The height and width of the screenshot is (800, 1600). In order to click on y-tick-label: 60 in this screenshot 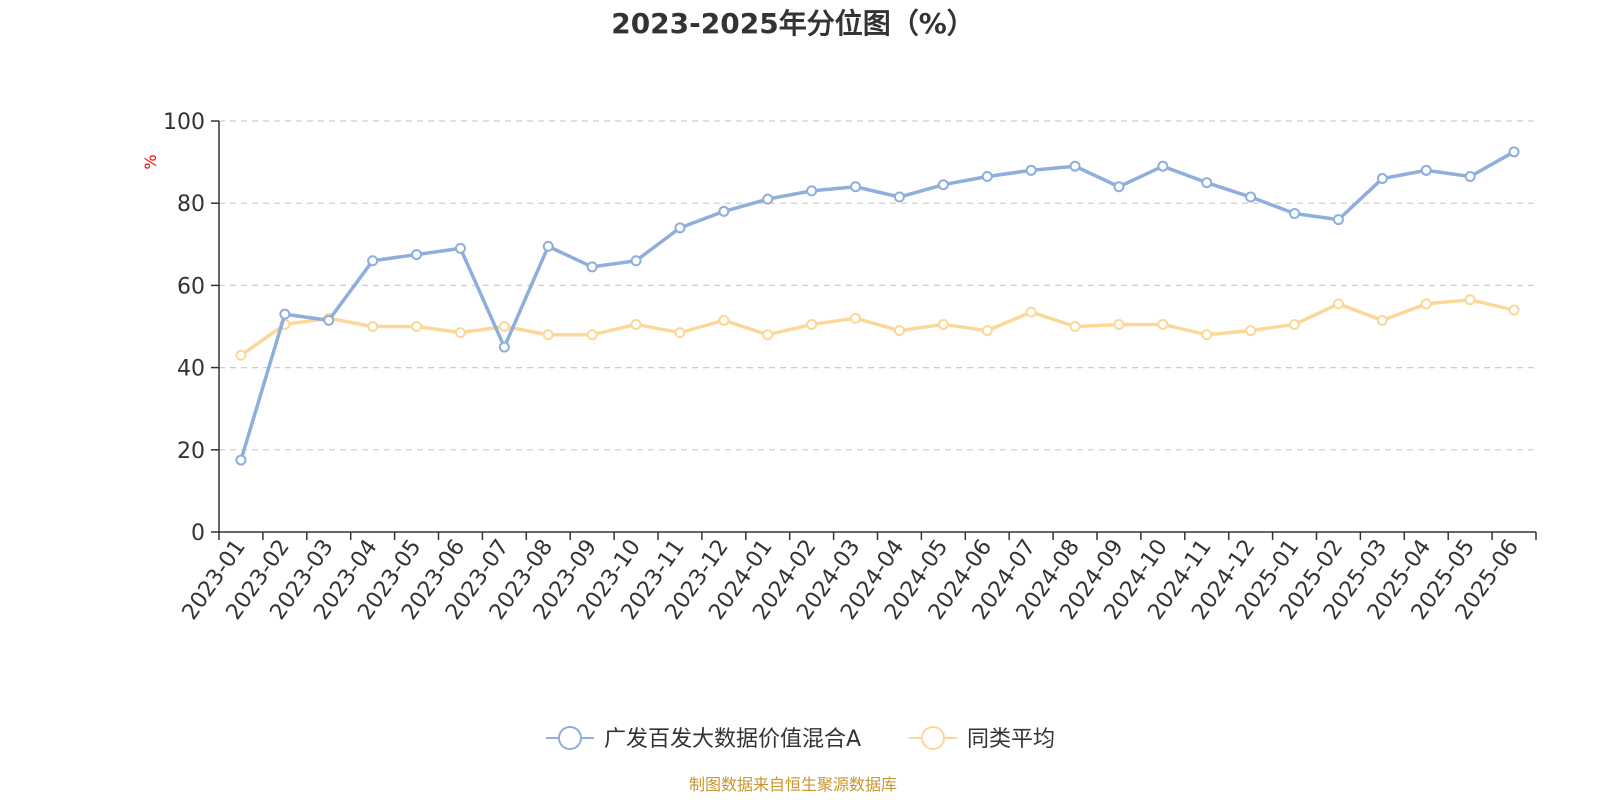, I will do `click(191, 286)`.